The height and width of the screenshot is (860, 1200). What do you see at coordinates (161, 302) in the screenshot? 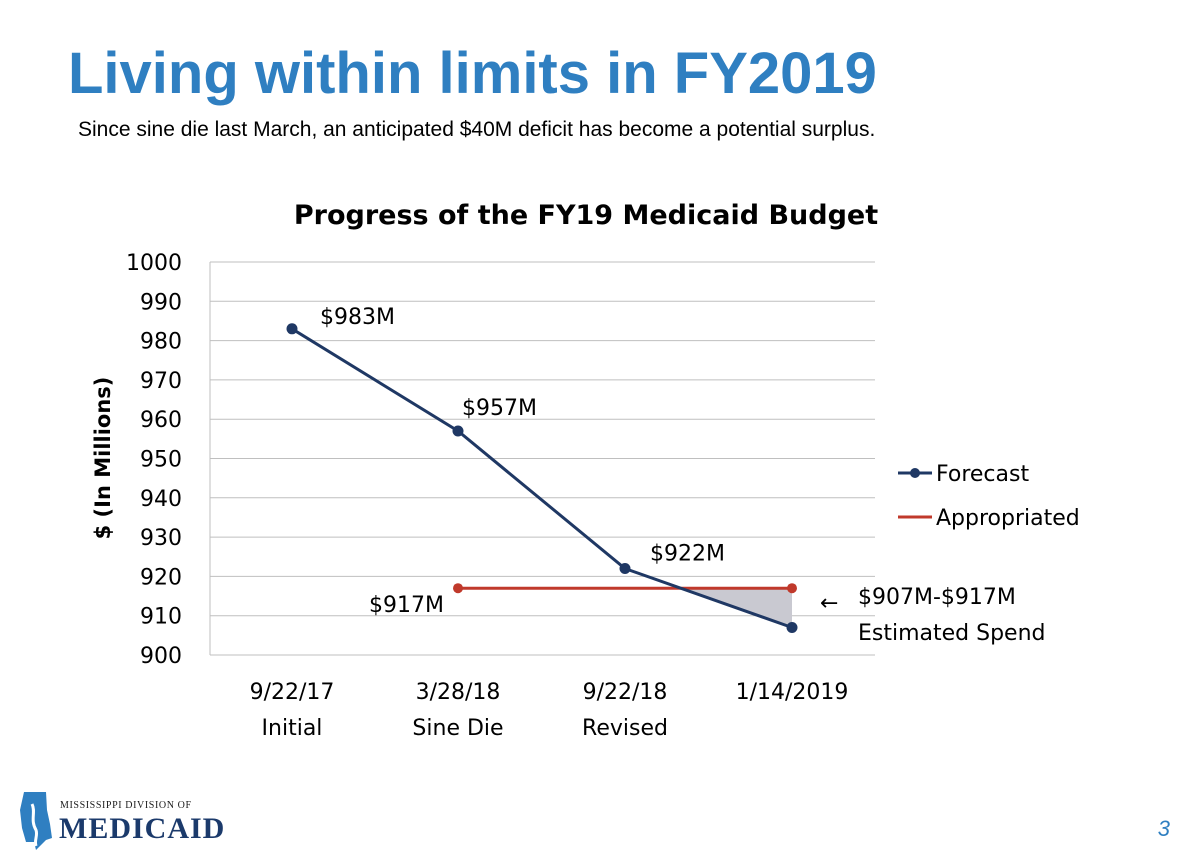
I see `y-tick-label: 990` at bounding box center [161, 302].